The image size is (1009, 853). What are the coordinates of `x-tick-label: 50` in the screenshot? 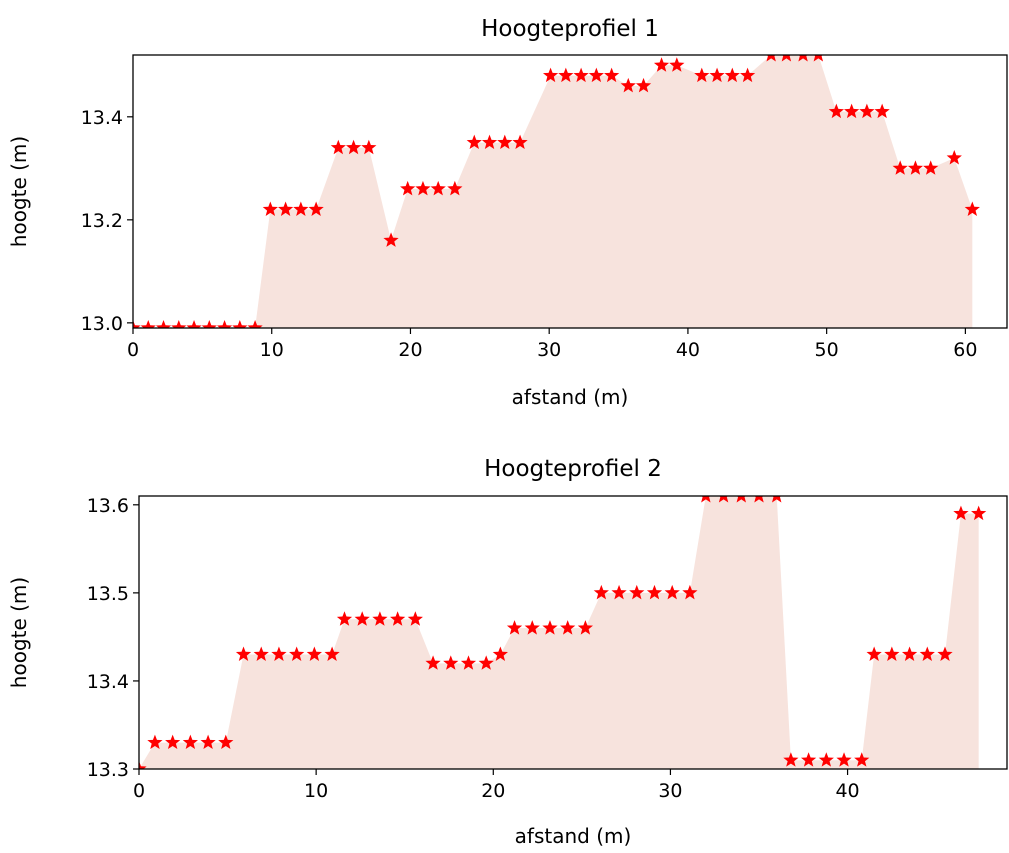 It's located at (827, 350).